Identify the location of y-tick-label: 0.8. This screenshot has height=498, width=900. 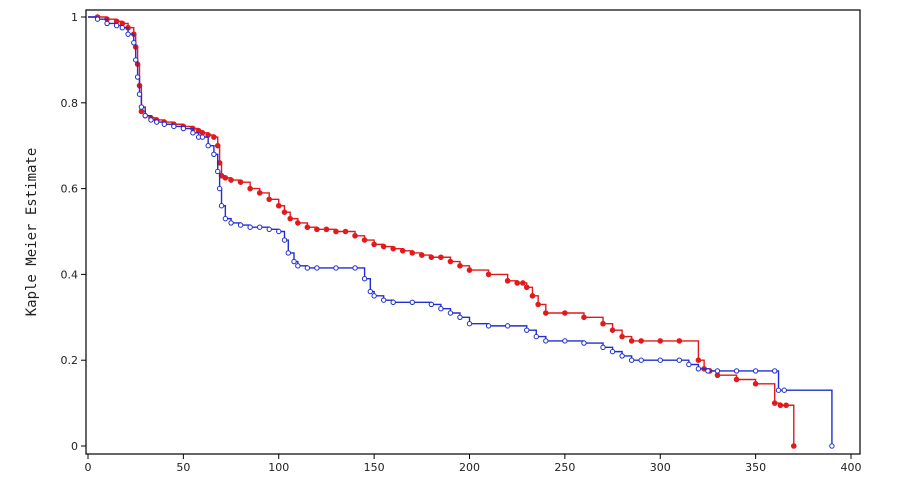
(70, 103).